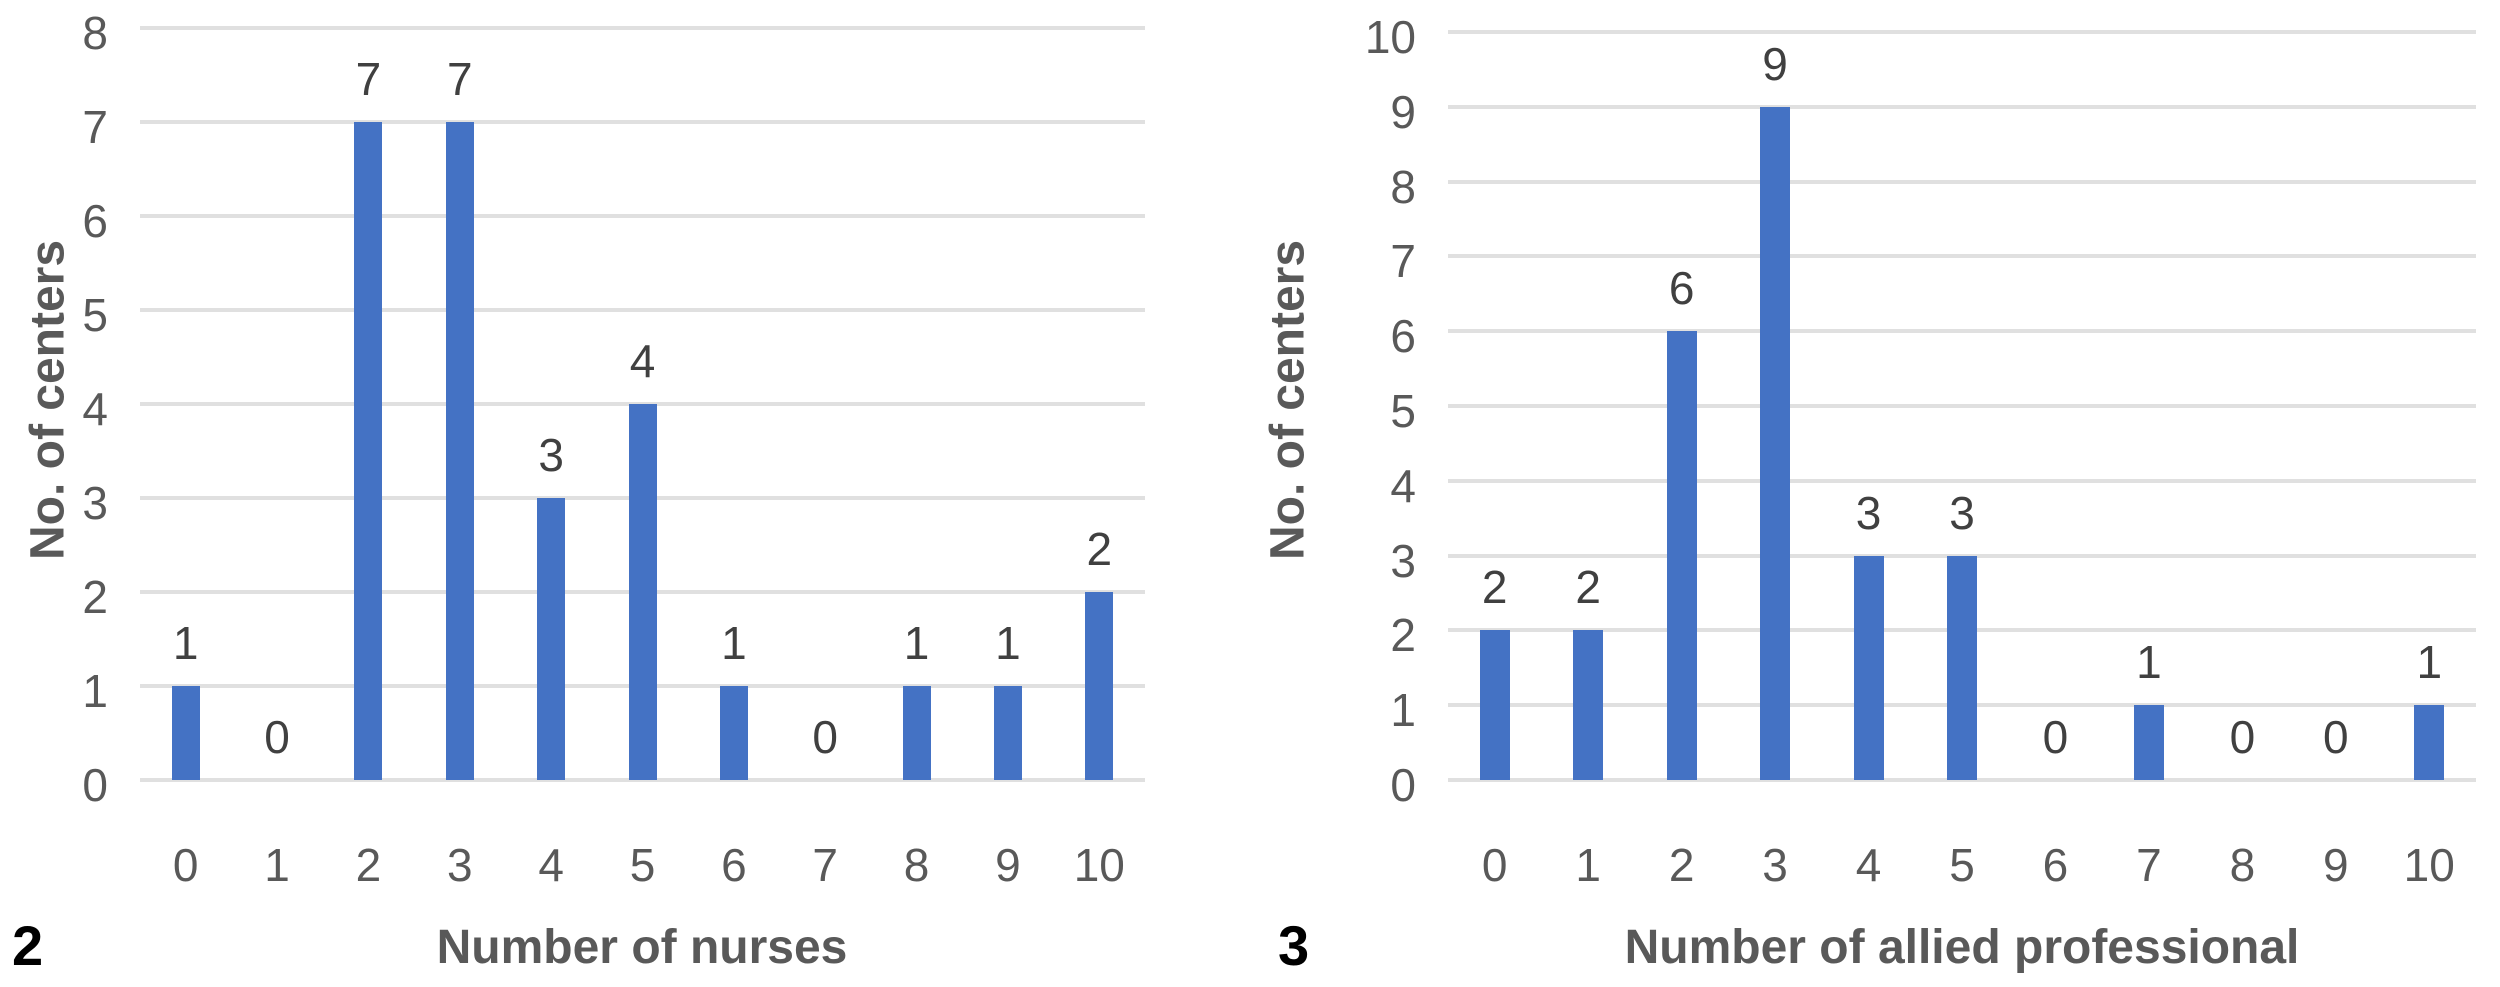  What do you see at coordinates (1681, 288) in the screenshot?
I see `bar-value-label: 6` at bounding box center [1681, 288].